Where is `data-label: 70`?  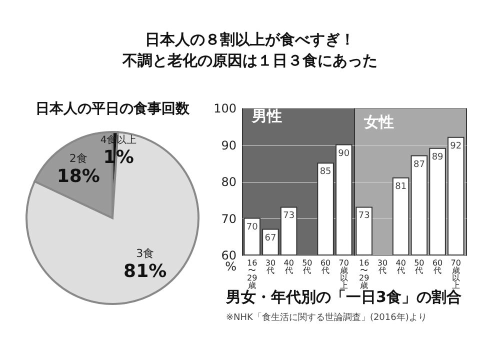
data-label: 70 is located at coordinates (252, 227).